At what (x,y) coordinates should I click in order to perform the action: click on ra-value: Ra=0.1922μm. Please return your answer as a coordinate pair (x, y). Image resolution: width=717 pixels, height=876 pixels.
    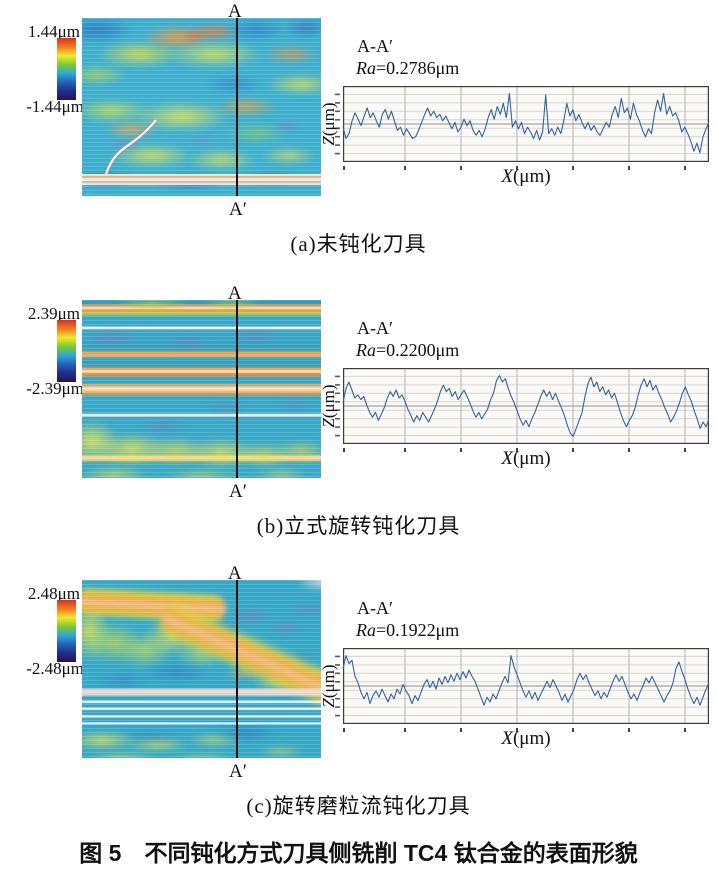
    Looking at the image, I should click on (407, 630).